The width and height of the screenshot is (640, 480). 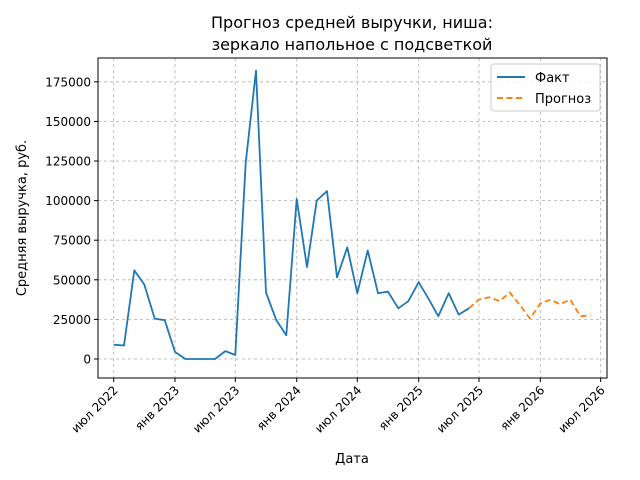 I want to click on y-tick-label: 150000, so click(x=68, y=122).